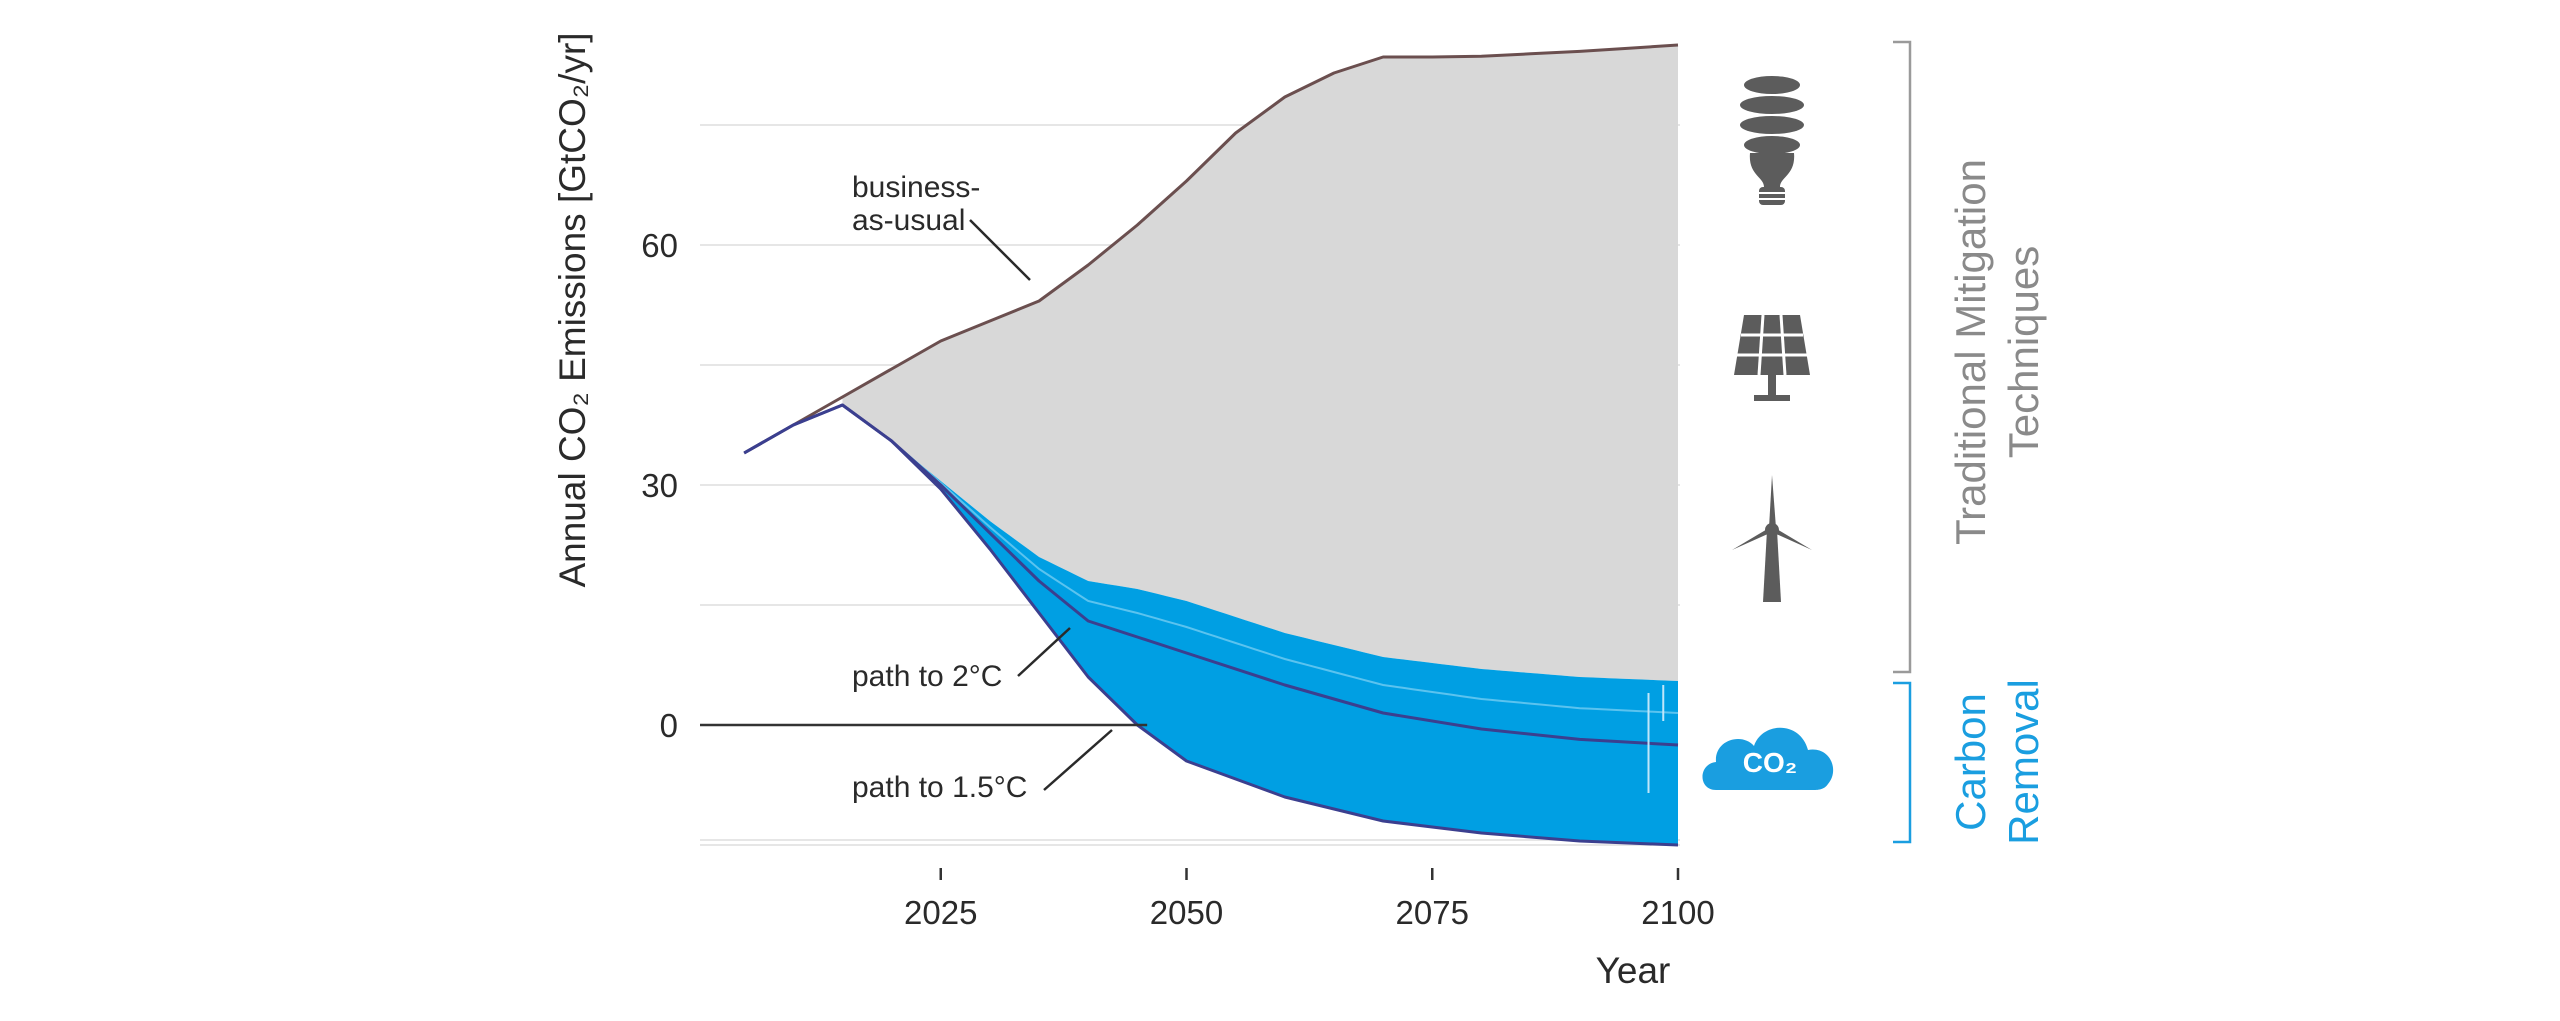  I want to click on carbon-removal-area, so click(1260, 625).